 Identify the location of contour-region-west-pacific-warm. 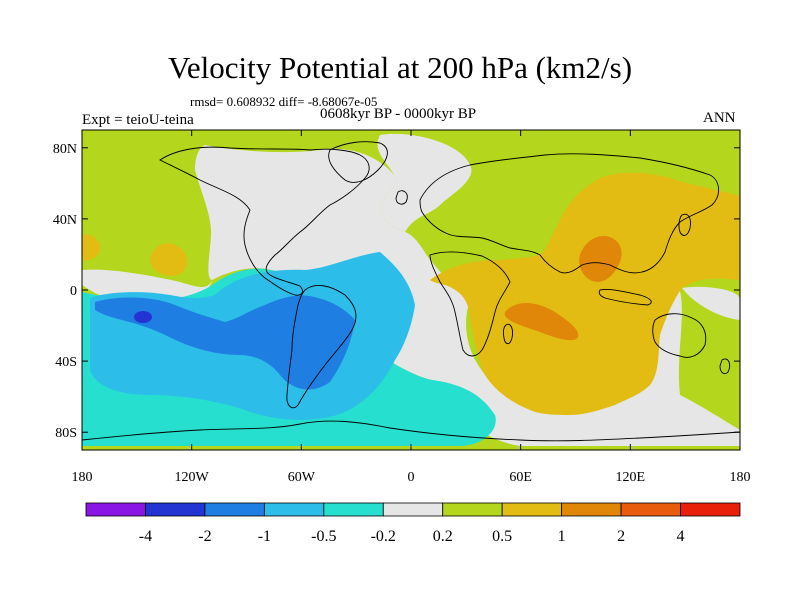
(135, 255).